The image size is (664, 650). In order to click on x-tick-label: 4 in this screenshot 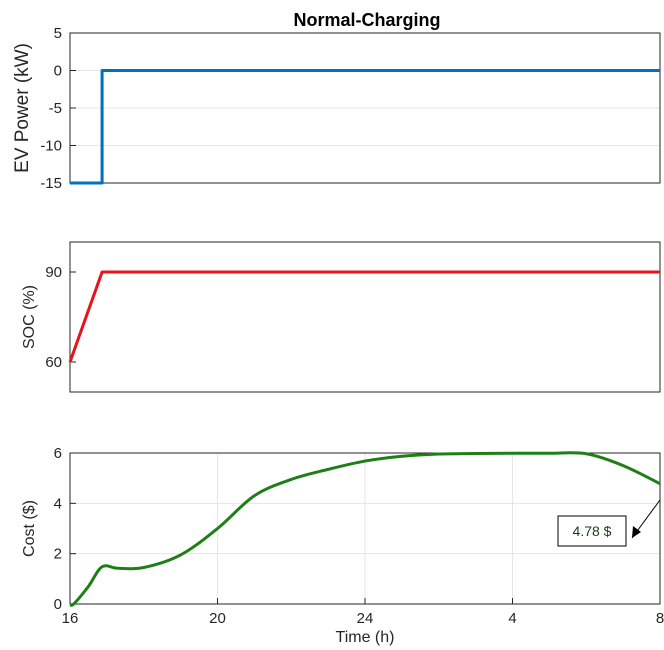, I will do `click(512, 618)`.